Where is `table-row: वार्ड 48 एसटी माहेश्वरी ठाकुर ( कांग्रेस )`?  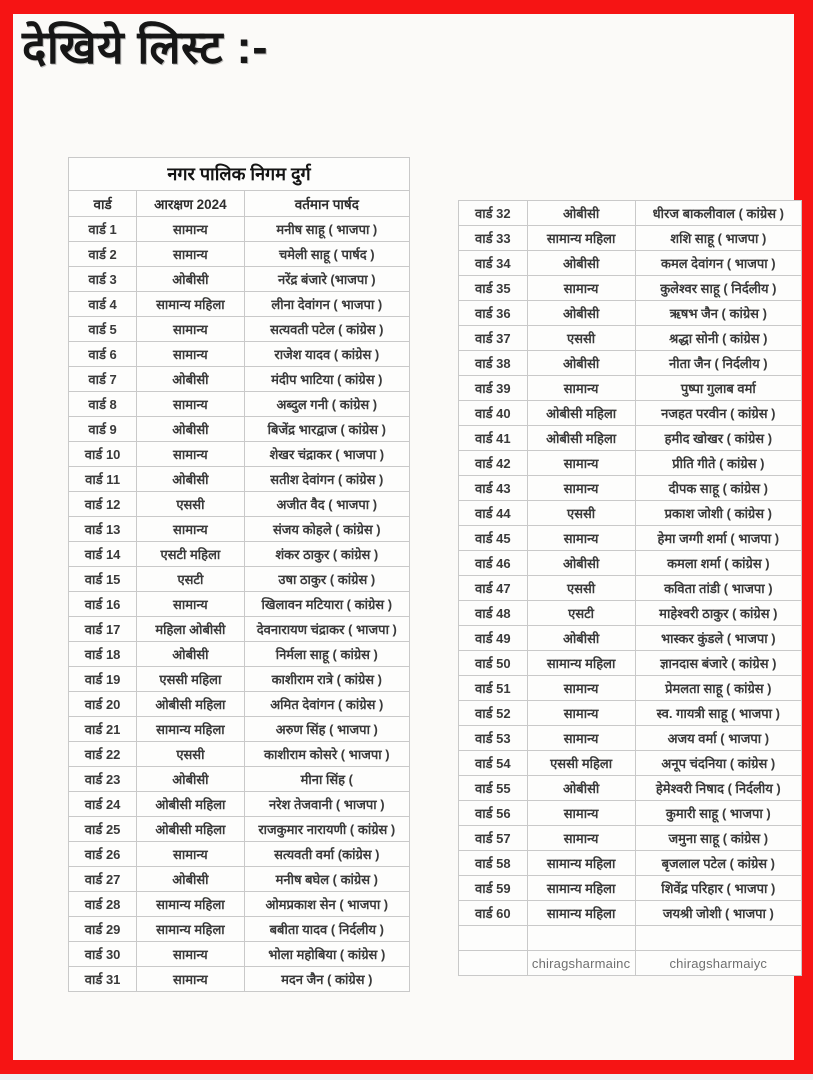
table-row: वार्ड 48 एसटी माहेश्वरी ठाकुर ( कांग्रेस ) is located at coordinates (630, 613).